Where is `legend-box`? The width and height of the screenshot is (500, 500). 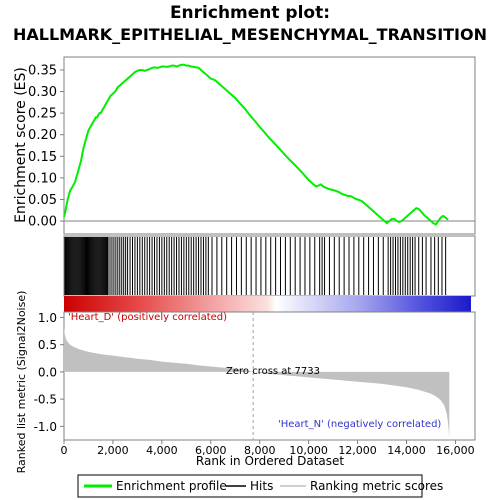
legend-box is located at coordinates (250, 486).